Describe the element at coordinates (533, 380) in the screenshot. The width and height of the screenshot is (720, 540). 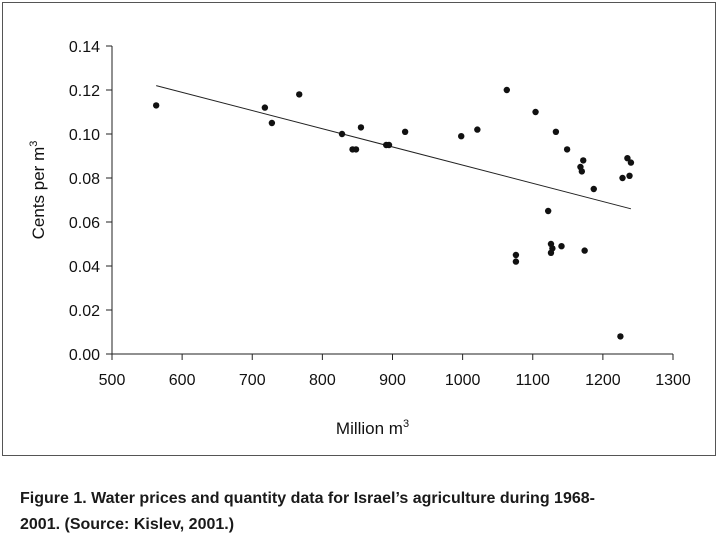
I see `x-tick-label: 1100` at that location.